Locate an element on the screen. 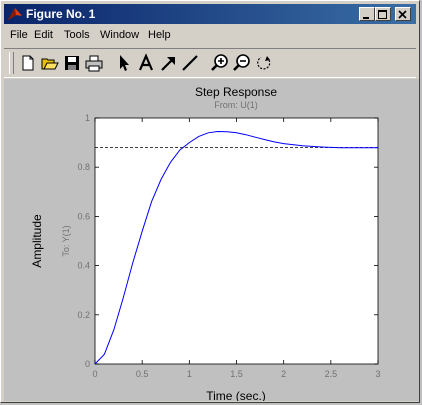 This screenshot has height=405, width=422. zoom-in-icon is located at coordinates (219, 62).